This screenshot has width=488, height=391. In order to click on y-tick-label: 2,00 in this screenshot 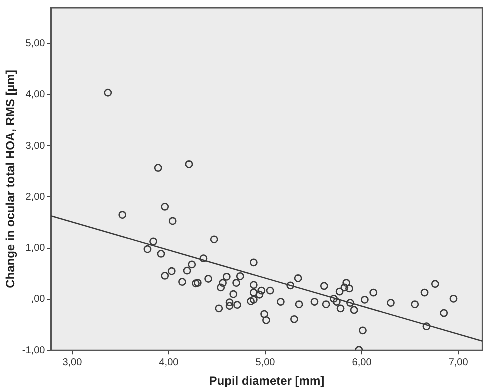, I will do `click(36, 197)`.